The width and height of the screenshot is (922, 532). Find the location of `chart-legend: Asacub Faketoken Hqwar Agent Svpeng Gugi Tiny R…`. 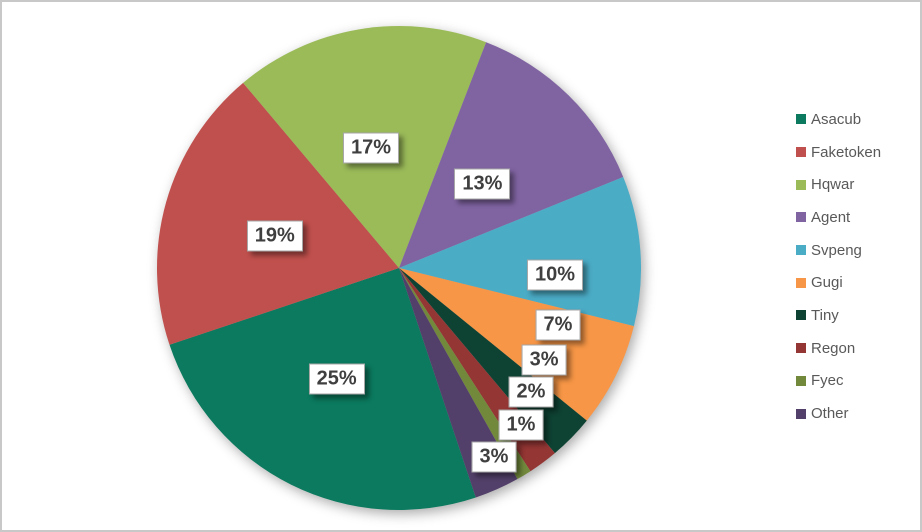

chart-legend: Asacub Faketoken Hqwar Agent Svpeng Gugi Tiny R… is located at coordinates (838, 266).